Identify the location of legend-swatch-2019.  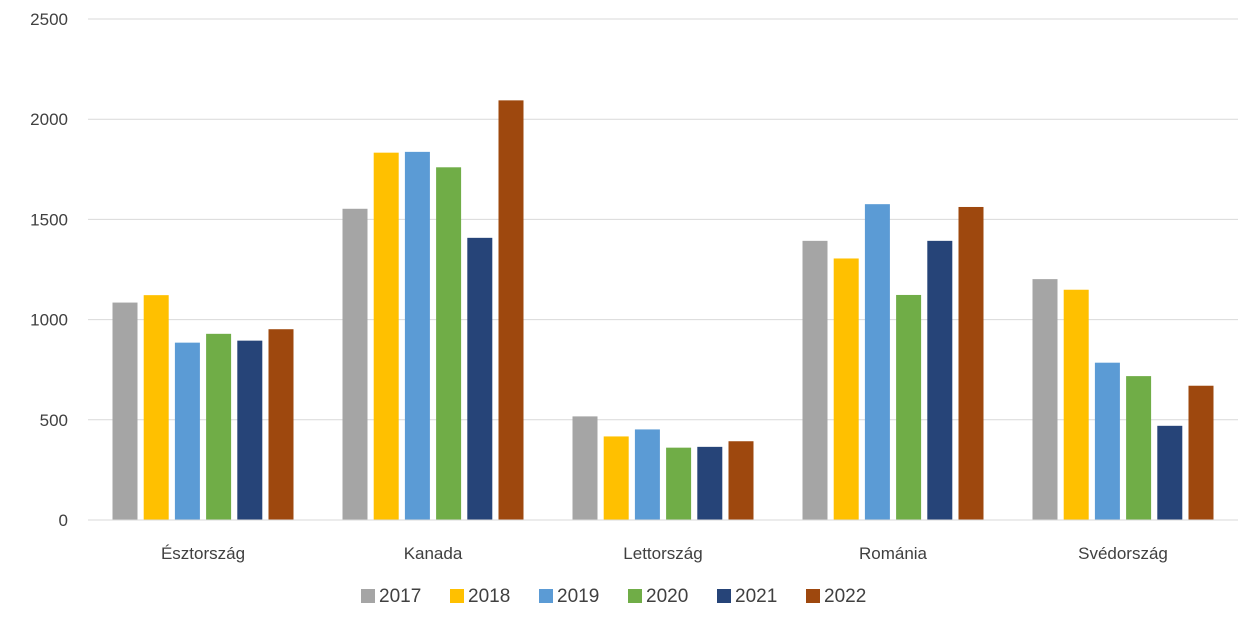
(546, 596).